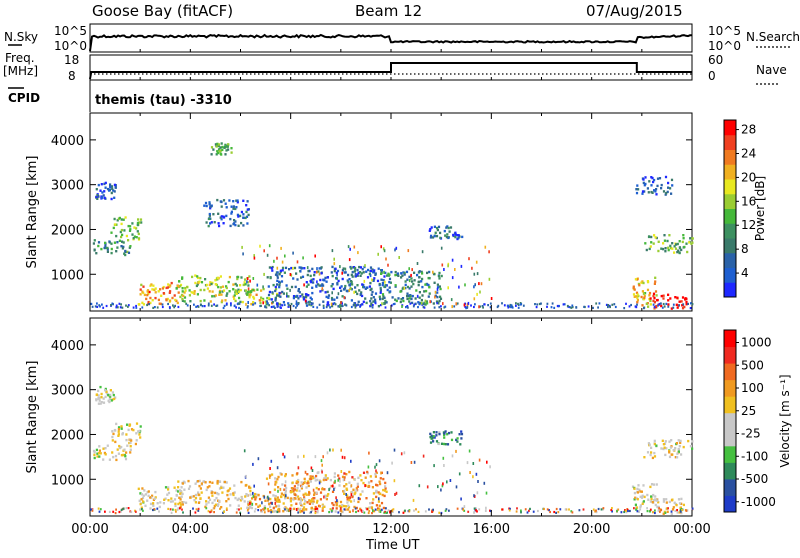 The width and height of the screenshot is (800, 558). I want to click on power-colorbar-tick-label: 28, so click(748, 130).